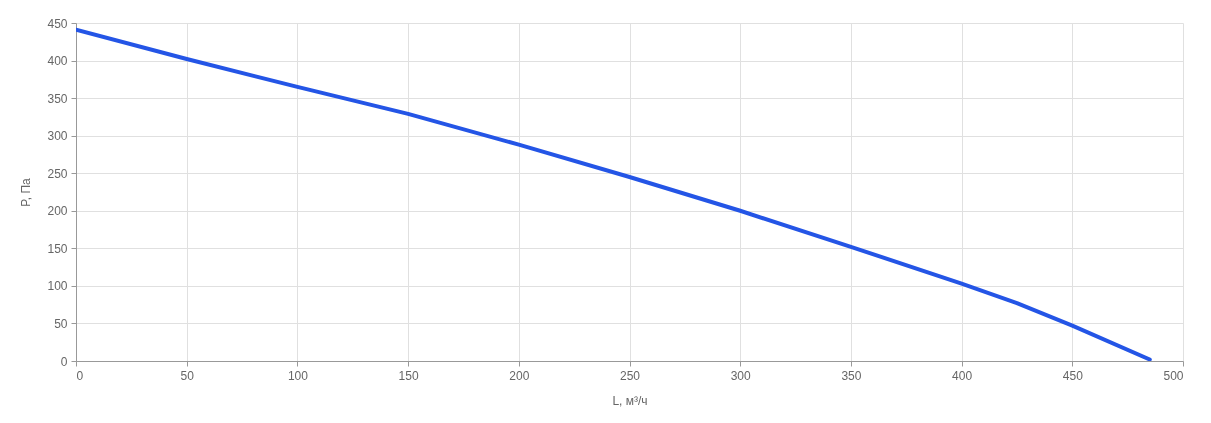 This screenshot has height=423, width=1211. I want to click on x-tick-label: 100, so click(298, 375).